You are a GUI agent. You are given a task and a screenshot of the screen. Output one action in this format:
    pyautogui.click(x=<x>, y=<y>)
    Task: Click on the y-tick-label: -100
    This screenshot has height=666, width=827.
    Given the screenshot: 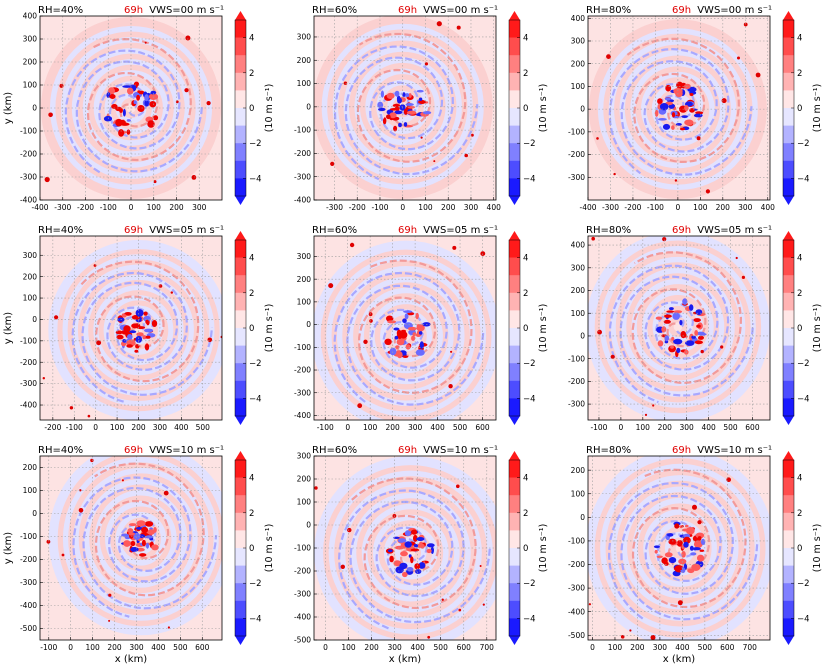 What is the action you would take?
    pyautogui.click(x=576, y=541)
    